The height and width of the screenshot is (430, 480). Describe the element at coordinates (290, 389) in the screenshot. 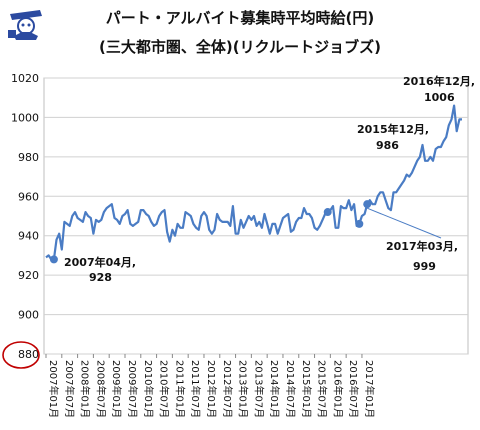

I see `x-tick-label: 2014年07月` at that location.